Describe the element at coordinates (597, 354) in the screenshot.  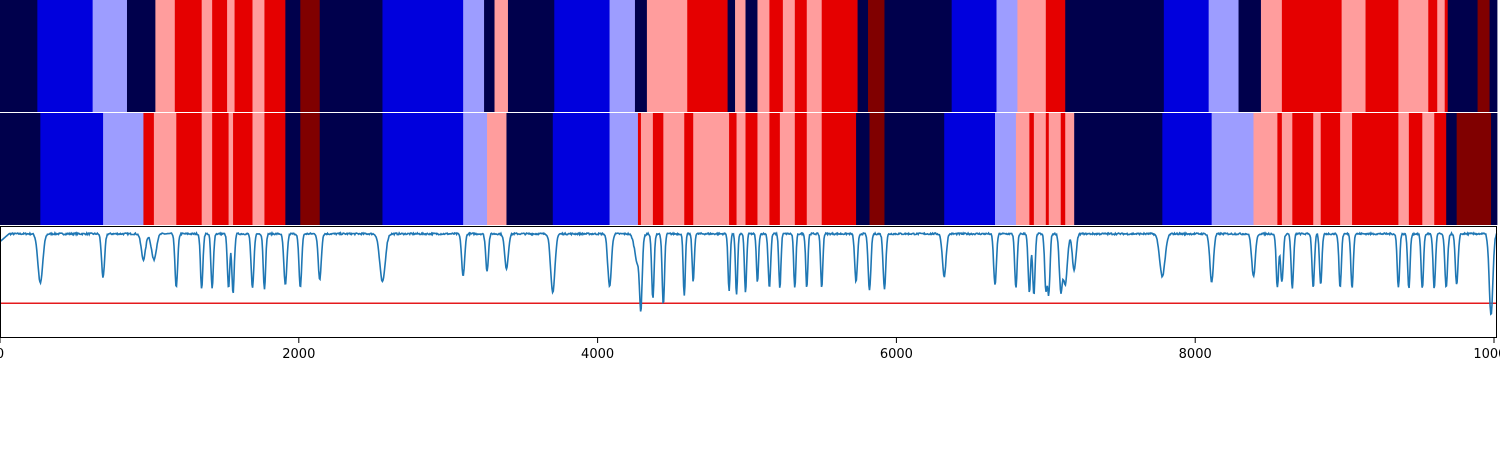
I see `x-tick-label: 4000` at that location.